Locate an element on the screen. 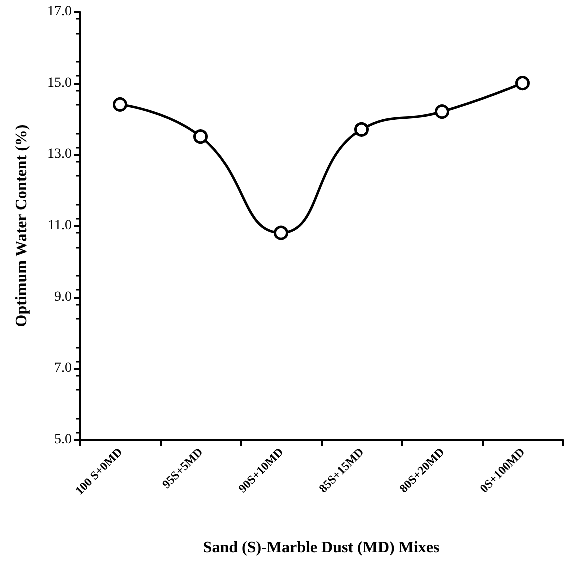  y-tick-label: 5.0 is located at coordinates (63, 440).